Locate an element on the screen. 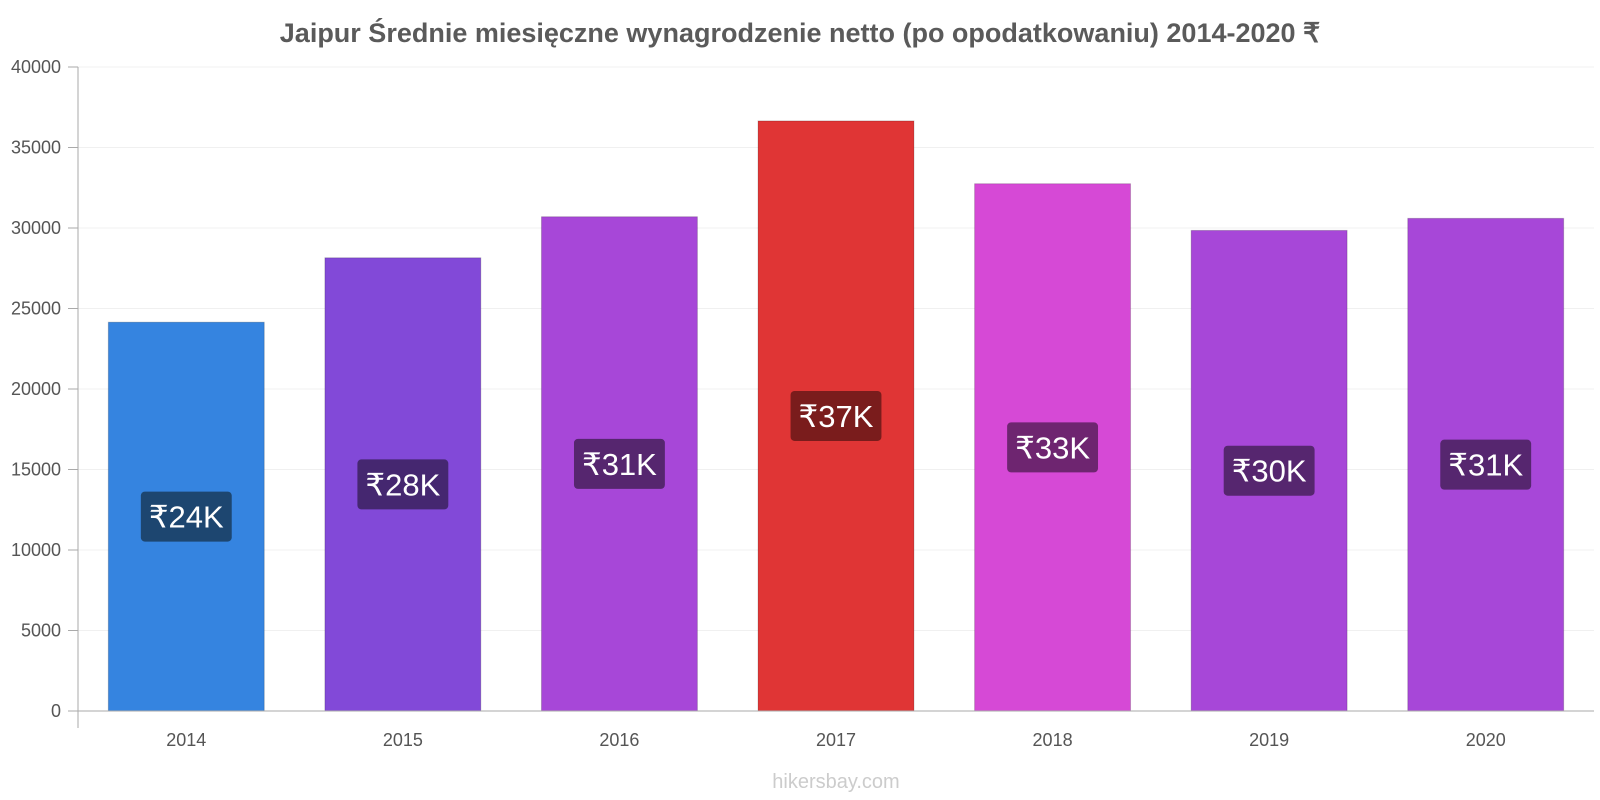  y-tick-label: 20000 is located at coordinates (36, 389).